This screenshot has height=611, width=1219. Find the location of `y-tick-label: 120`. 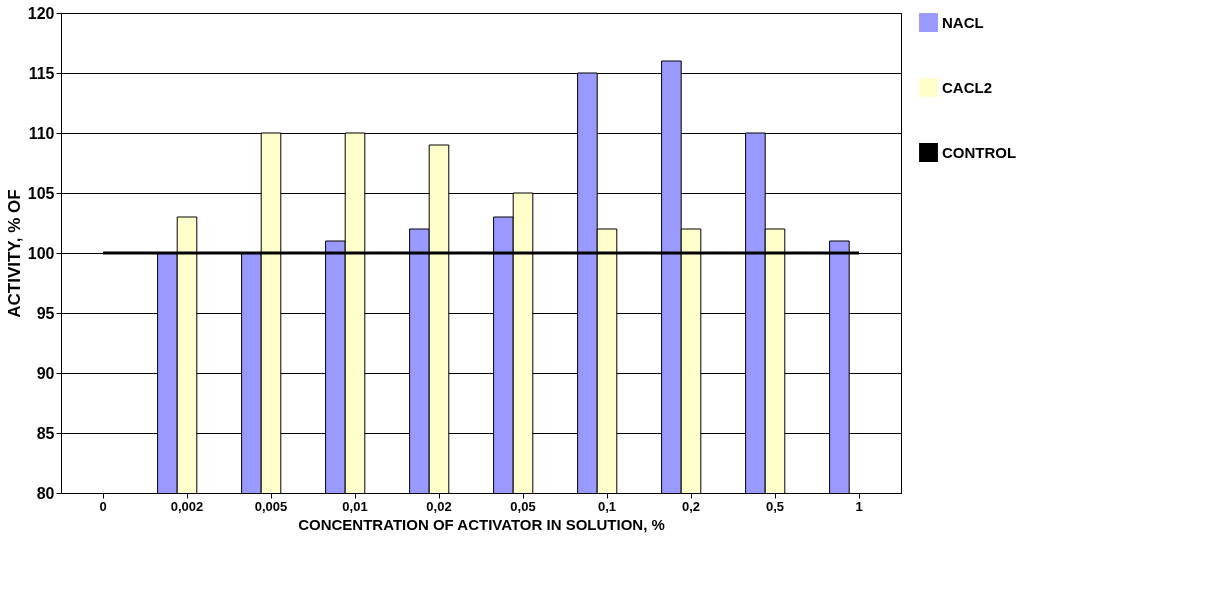

y-tick-label: 120 is located at coordinates (41, 13).